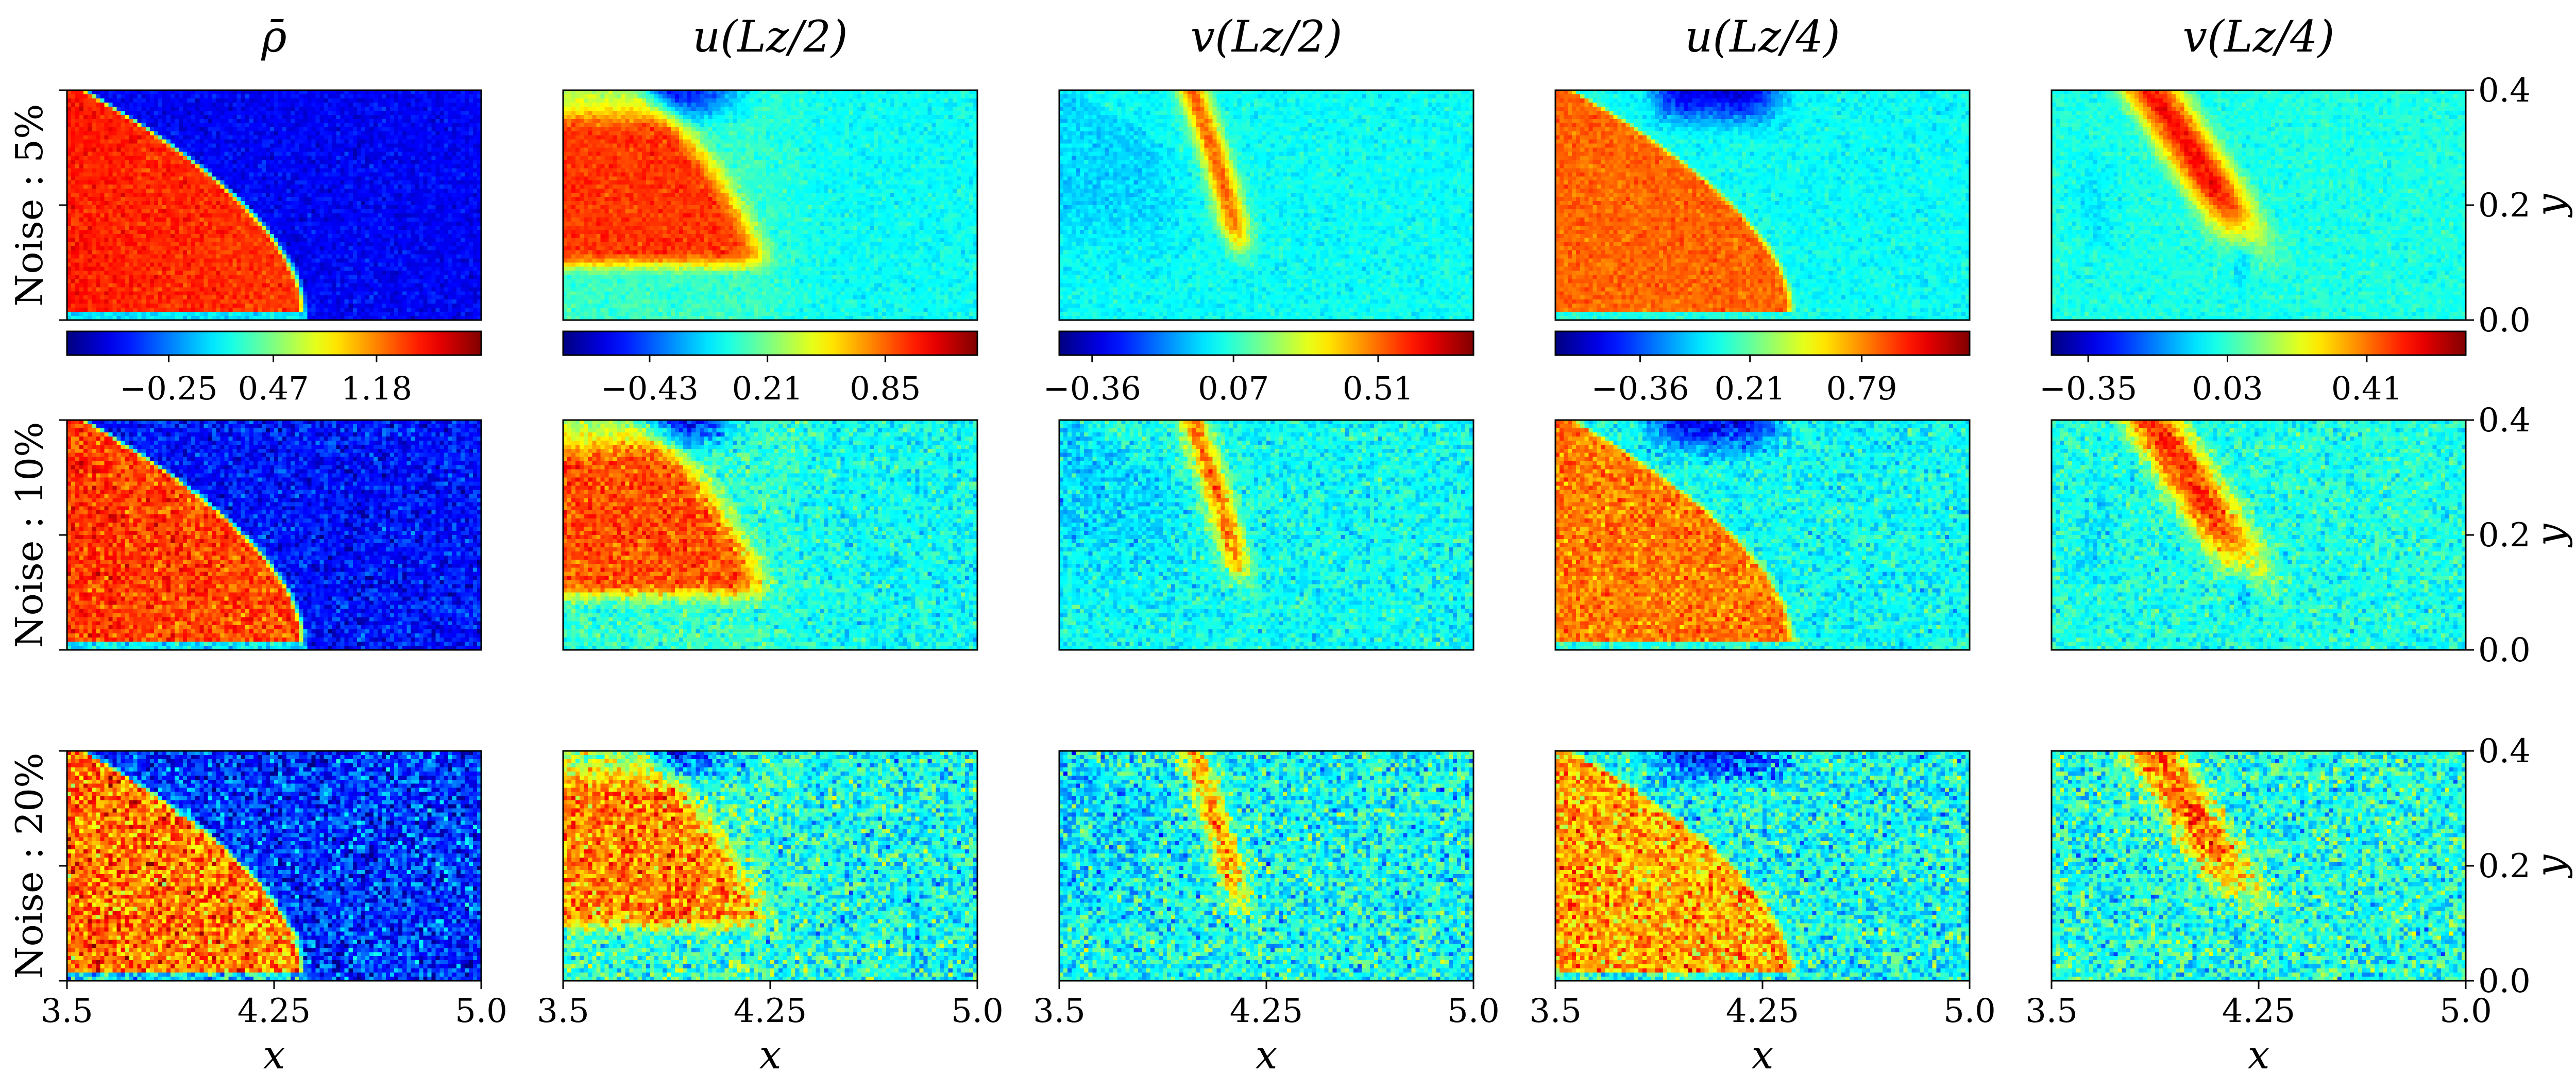 This screenshot has height=1089, width=2576. I want to click on column-titles: ρ̄ u(Lz/2) v(Lz/2) u(Lz/4) v(Lz/4), so click(1297, 37).